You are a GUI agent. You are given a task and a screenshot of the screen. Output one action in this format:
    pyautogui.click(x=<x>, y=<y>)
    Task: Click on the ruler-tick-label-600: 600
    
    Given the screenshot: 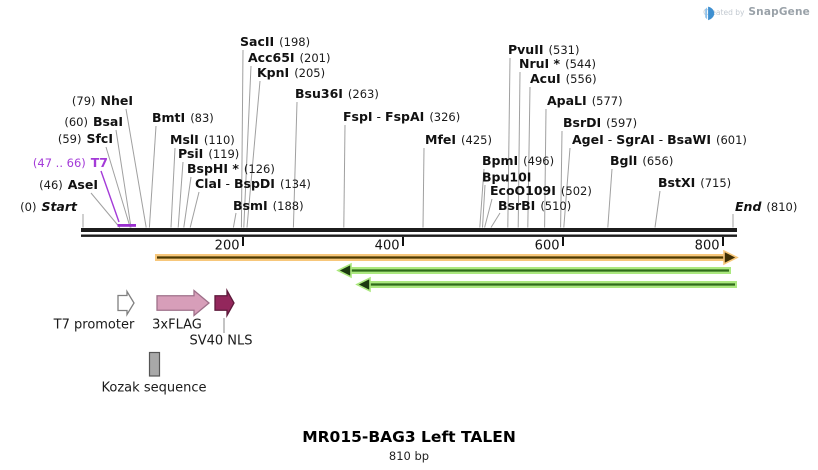 What is the action you would take?
    pyautogui.click(x=547, y=246)
    